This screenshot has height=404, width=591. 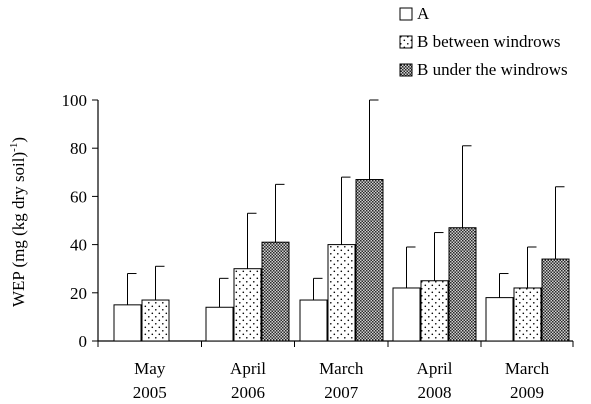 I want to click on legend: A B between windrows B under the windrows, so click(x=483, y=41).